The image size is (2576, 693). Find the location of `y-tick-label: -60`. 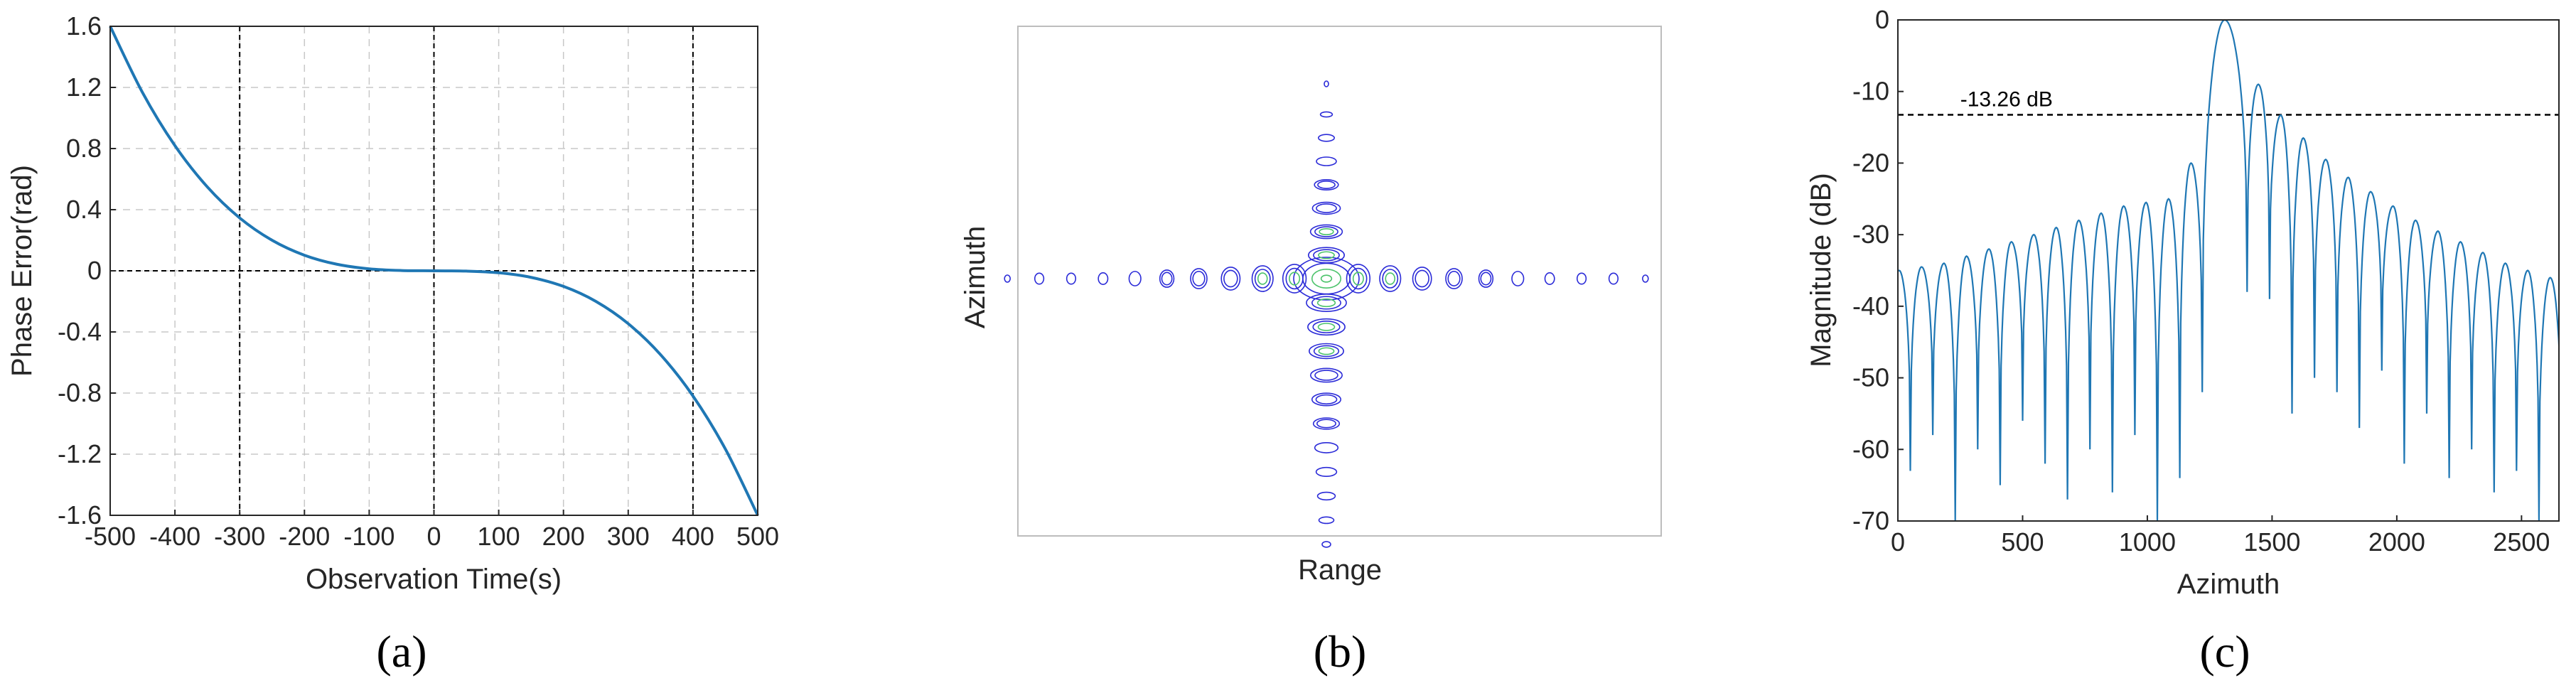

y-tick-label: -60 is located at coordinates (1870, 448).